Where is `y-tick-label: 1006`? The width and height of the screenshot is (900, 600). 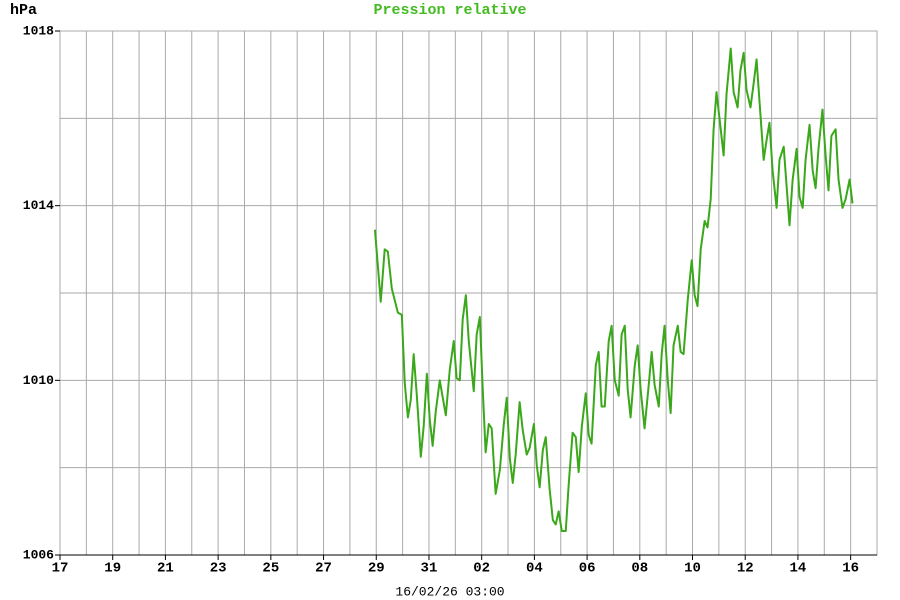
y-tick-label: 1006 is located at coordinates (38, 554).